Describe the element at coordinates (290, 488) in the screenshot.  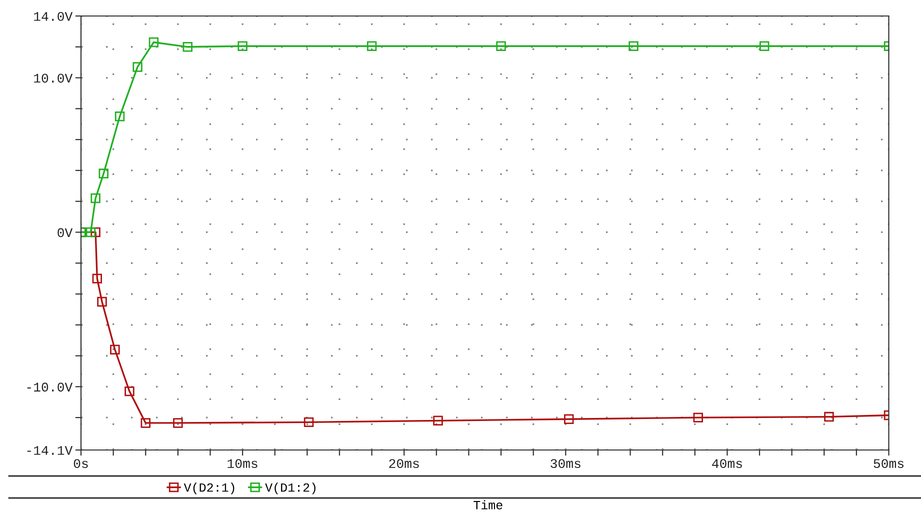
I see `legend-label: V(D1:2)` at that location.